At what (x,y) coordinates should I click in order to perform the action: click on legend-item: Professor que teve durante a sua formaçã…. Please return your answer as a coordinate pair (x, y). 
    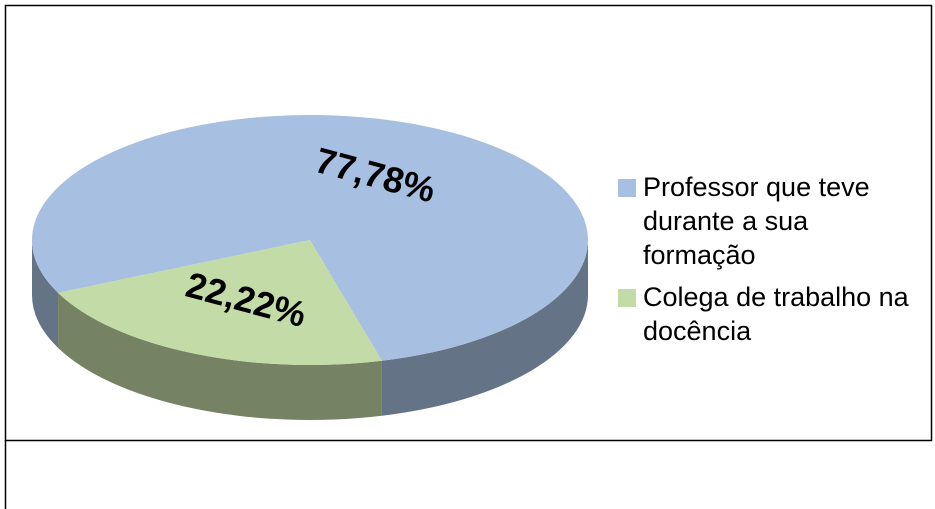
    Looking at the image, I should click on (768, 221).